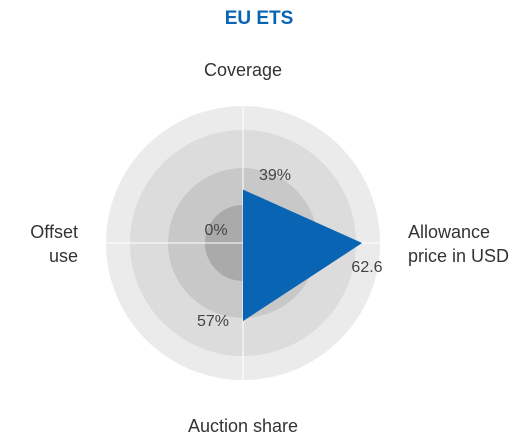 The height and width of the screenshot is (441, 518). Describe the element at coordinates (259, 18) in the screenshot. I see `chart-title: EU ETS` at that location.